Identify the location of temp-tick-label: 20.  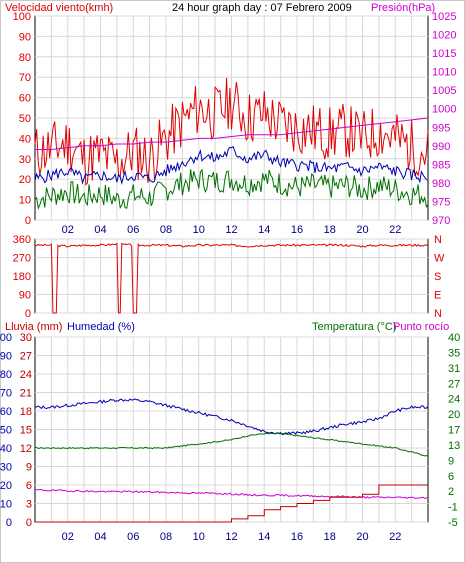
(454, 415).